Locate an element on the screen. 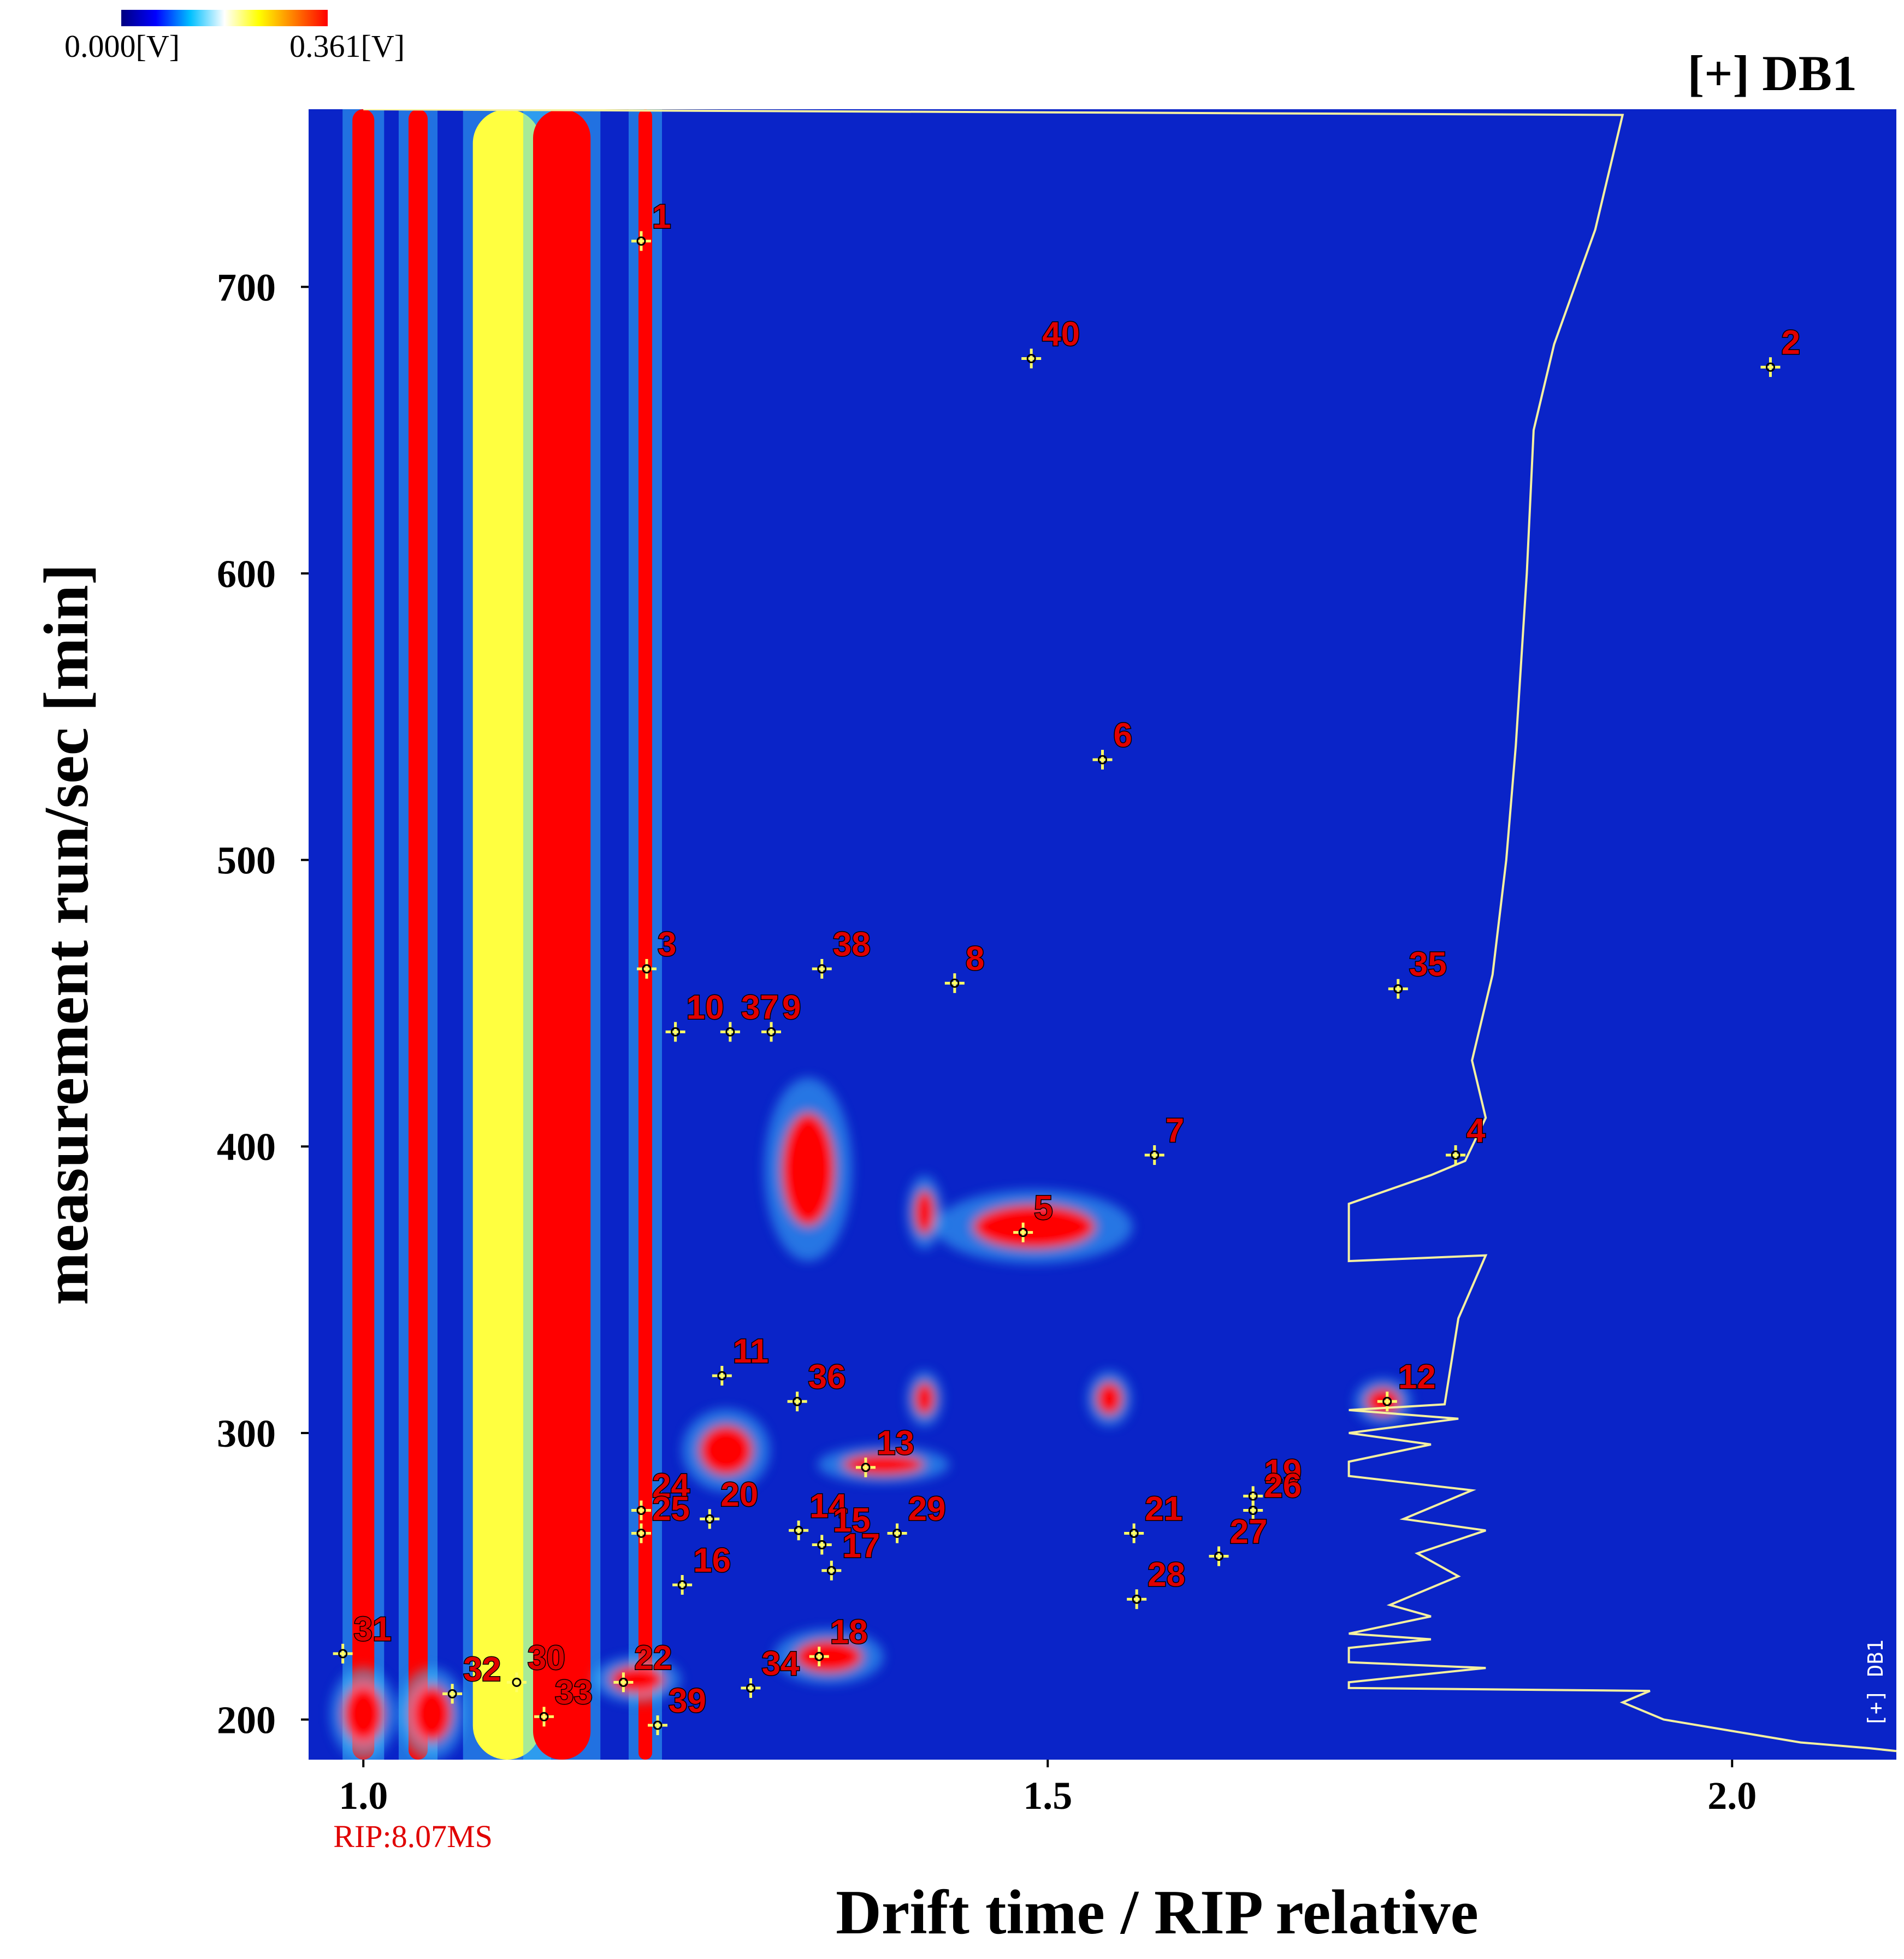  peak-label-3: 3 is located at coordinates (667, 944).